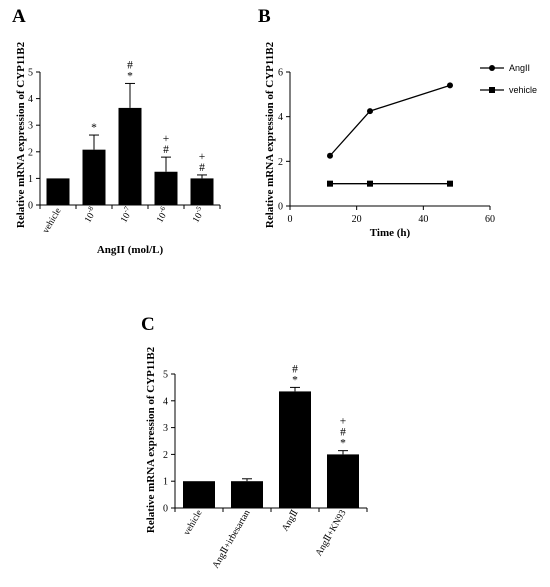 The image size is (550, 587). What do you see at coordinates (290, 219) in the screenshot?
I see `x-tick-label: 0` at bounding box center [290, 219].